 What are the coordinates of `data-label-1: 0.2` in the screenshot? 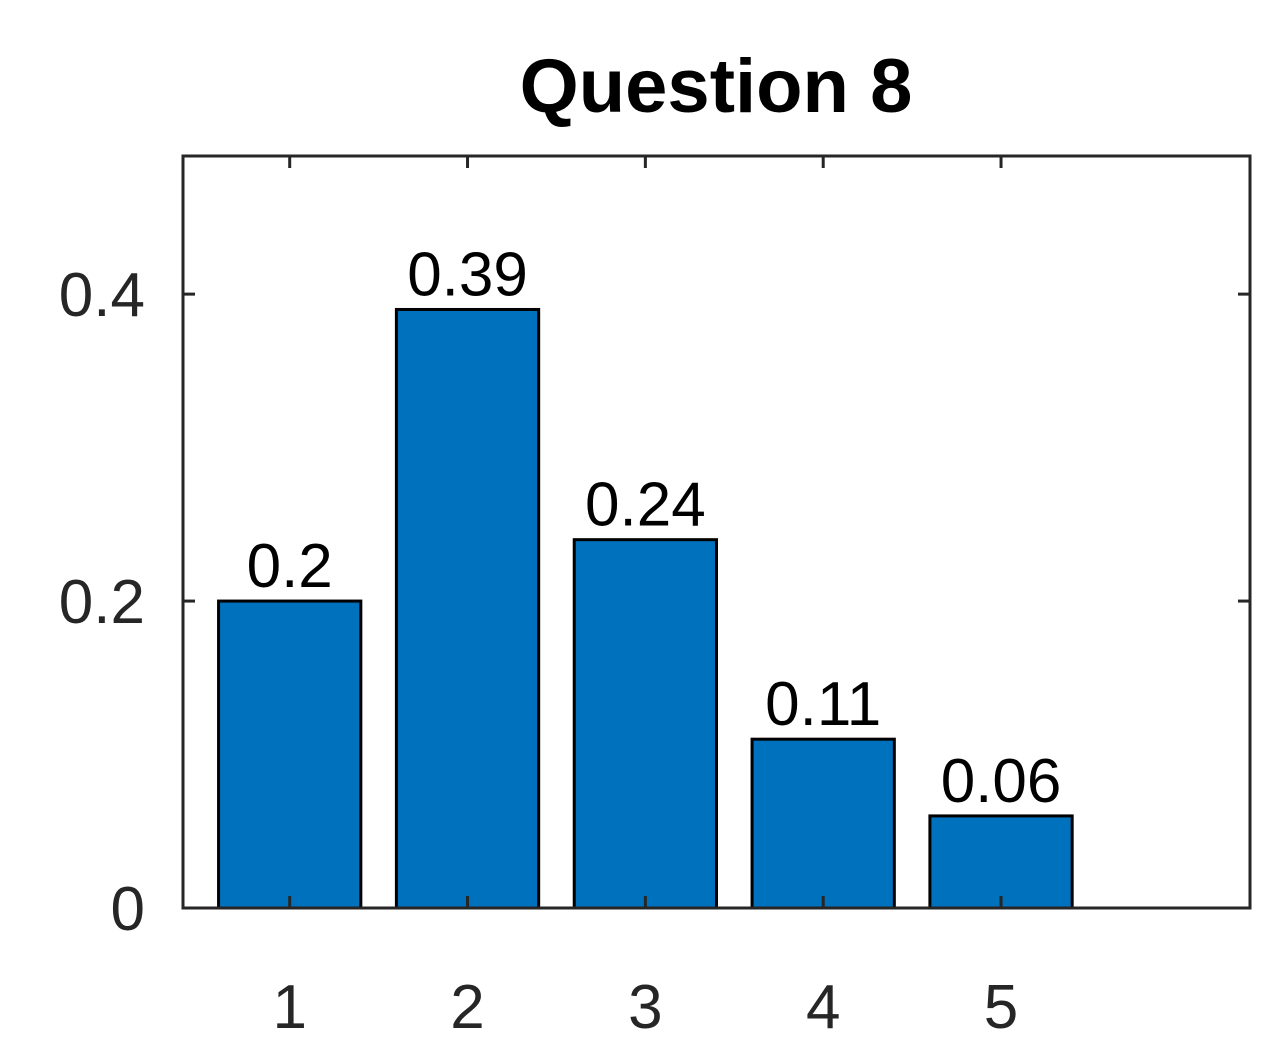 It's located at (290, 566).